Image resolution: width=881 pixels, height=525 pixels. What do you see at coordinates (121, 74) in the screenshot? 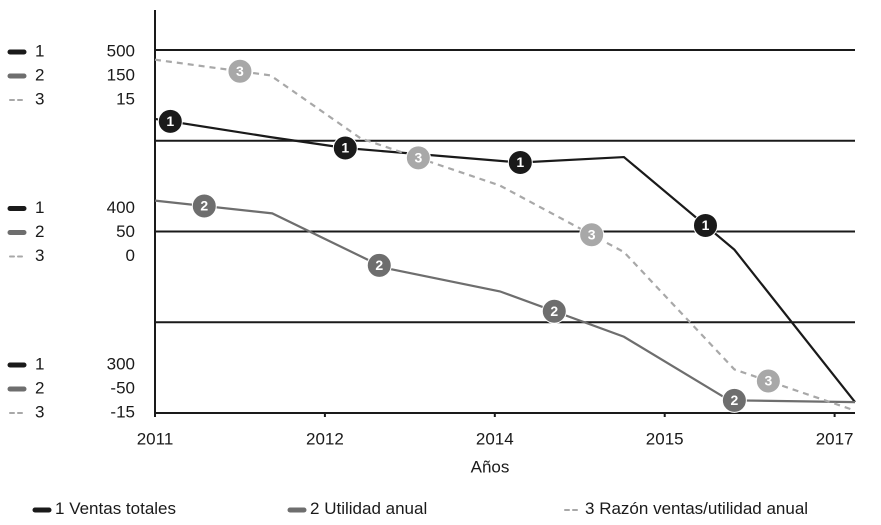
I see `y-tick-label: 150` at bounding box center [121, 74].